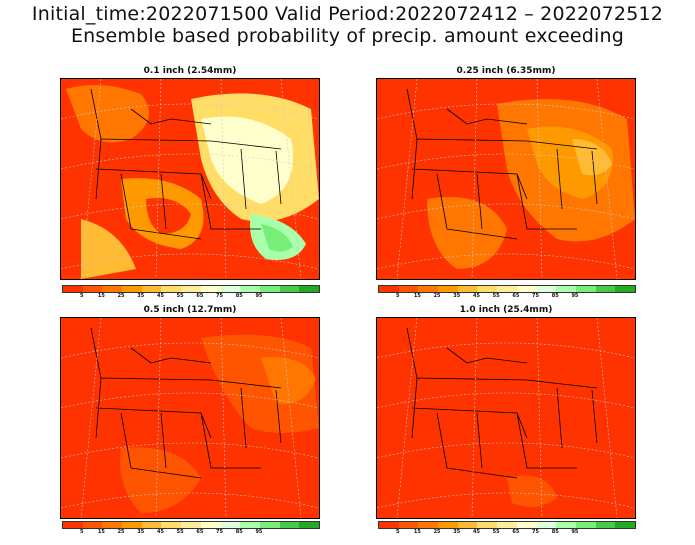 The image size is (695, 545). I want to click on panel-2-colorbar-ticks: 5 15 25 35 45 55 65 75 85 95, so click(506, 297).